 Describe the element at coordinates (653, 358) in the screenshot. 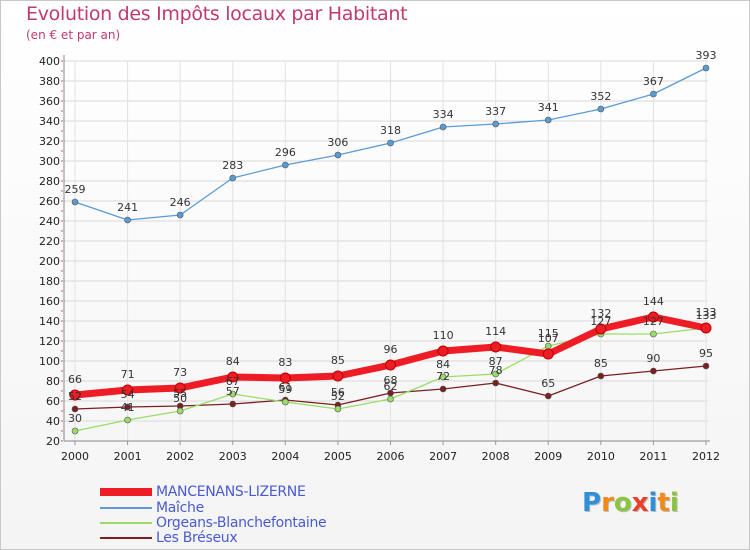

I see `data-label: 90` at that location.